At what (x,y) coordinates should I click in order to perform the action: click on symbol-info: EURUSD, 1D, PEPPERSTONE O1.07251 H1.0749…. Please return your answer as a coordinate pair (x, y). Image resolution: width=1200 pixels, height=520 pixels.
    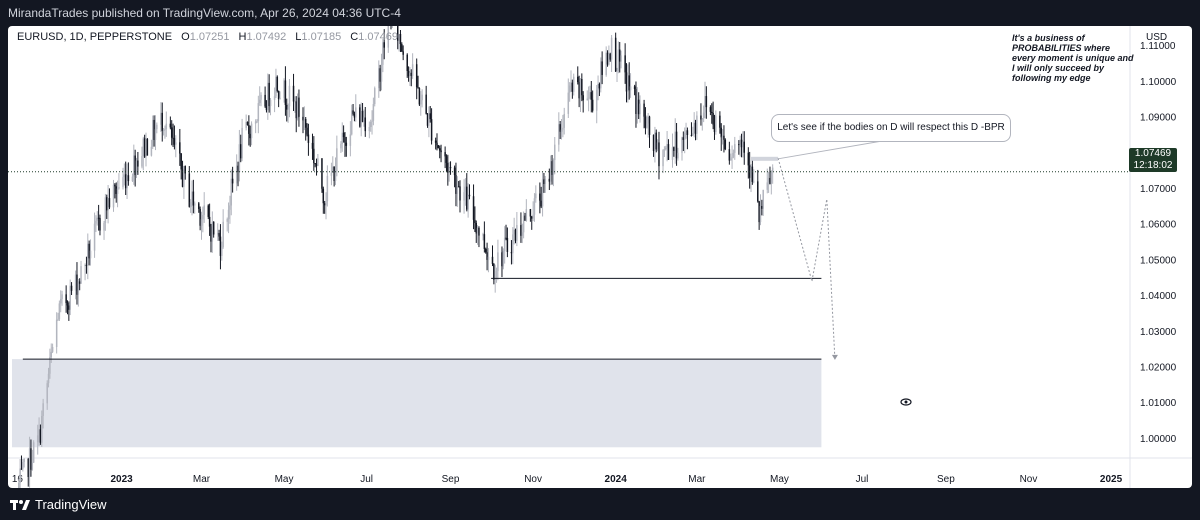
    Looking at the image, I should click on (207, 37).